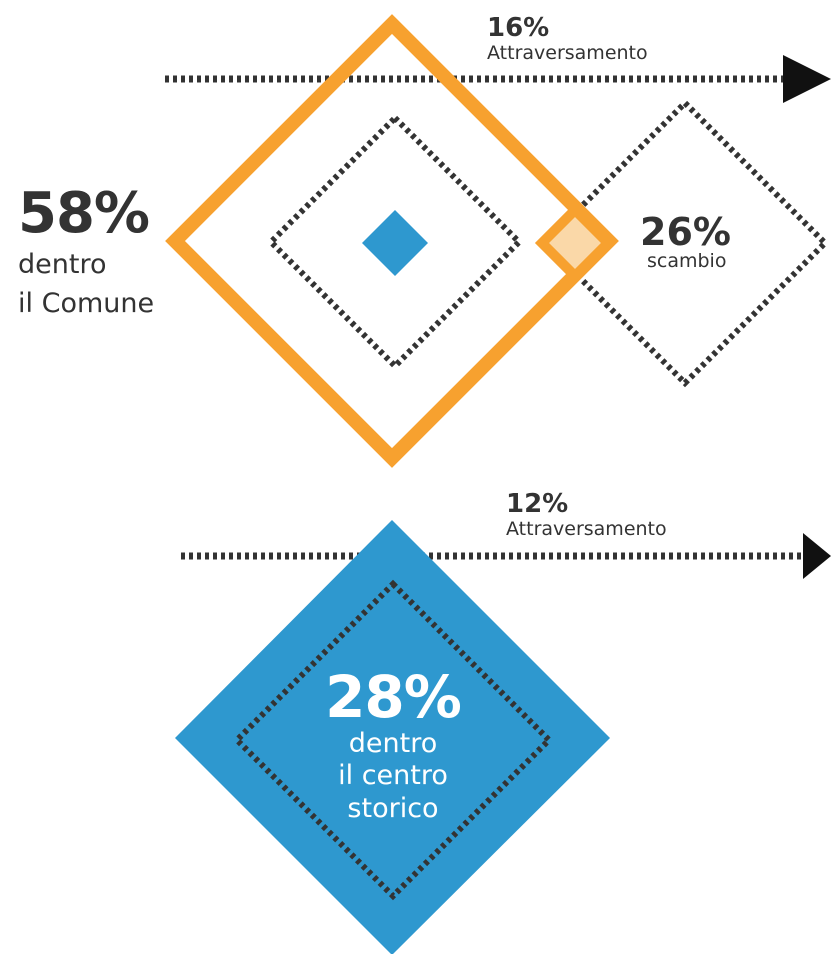 This screenshot has height=954, width=831. I want to click on centro-text-block: 28% dentro il centro storico, so click(393, 746).